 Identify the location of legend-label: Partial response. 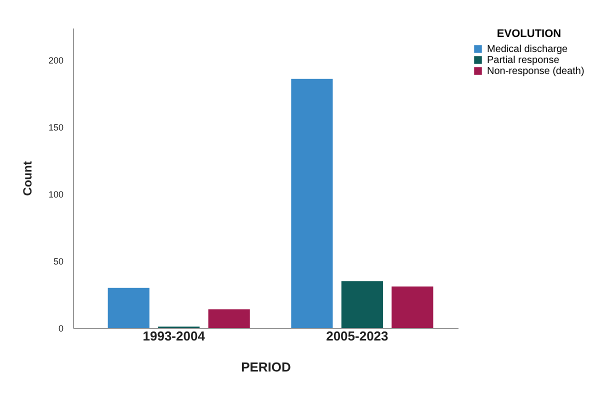
(523, 60).